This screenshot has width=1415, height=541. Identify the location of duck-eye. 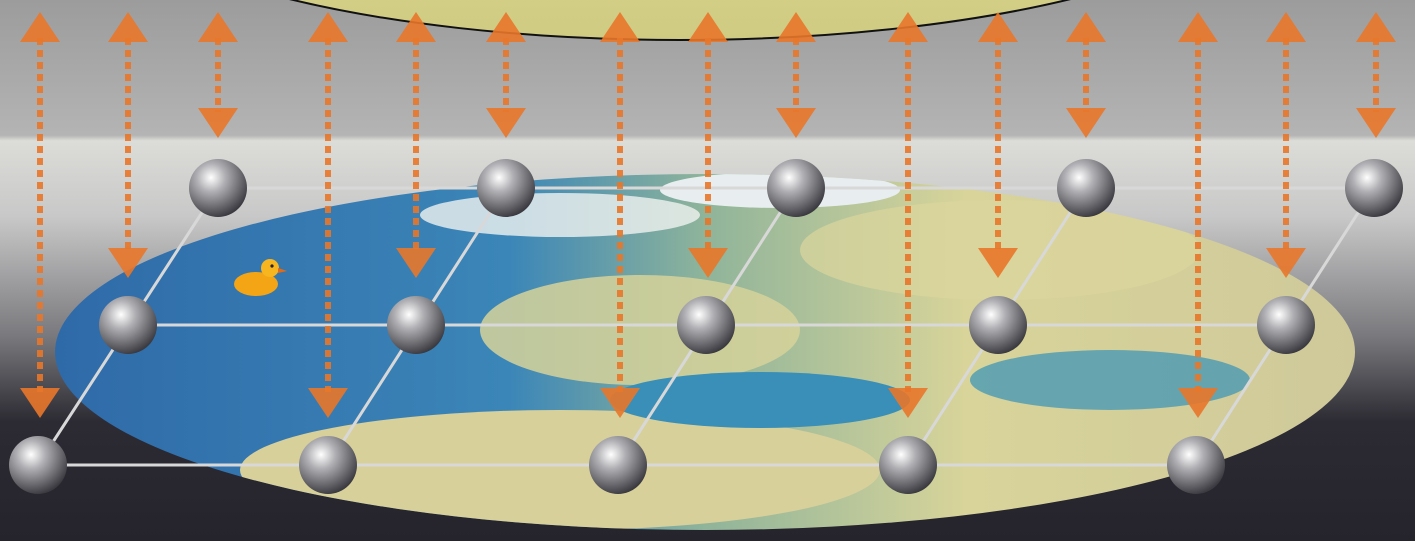
(272, 266).